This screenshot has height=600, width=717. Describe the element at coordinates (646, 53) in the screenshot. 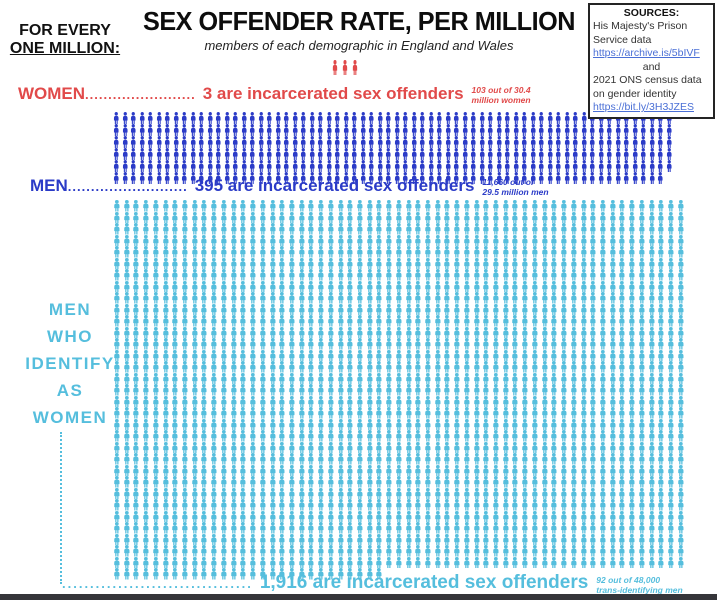

I see `sources-link-archive: https://archive.is/5bIVF` at that location.